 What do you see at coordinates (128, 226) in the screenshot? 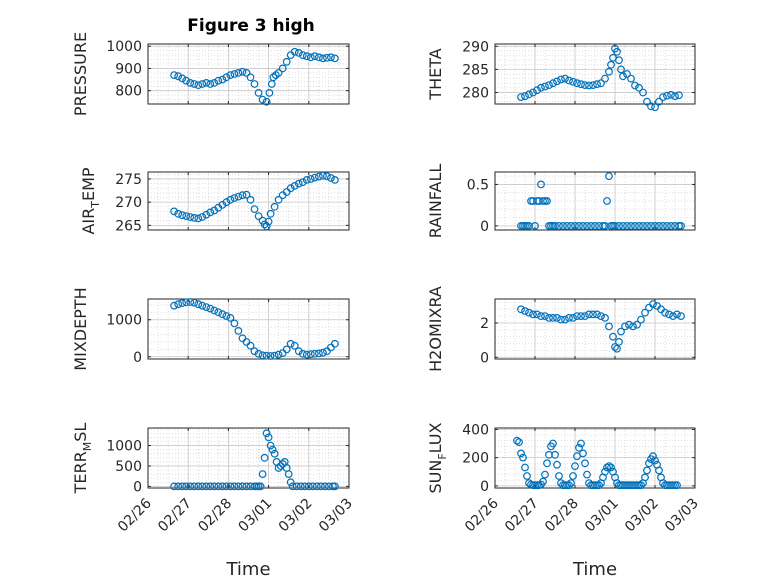
I see `y-tick-label: 265` at bounding box center [128, 226].